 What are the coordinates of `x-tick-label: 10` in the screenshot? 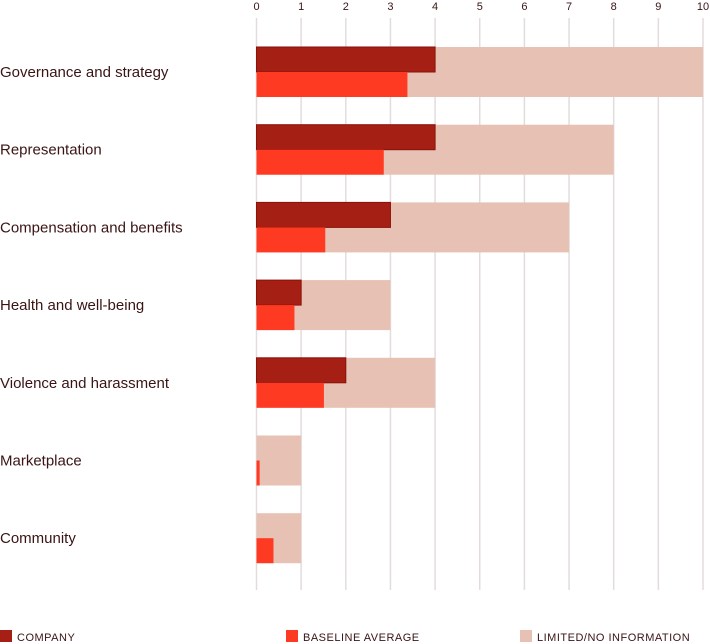 It's located at (703, 7).